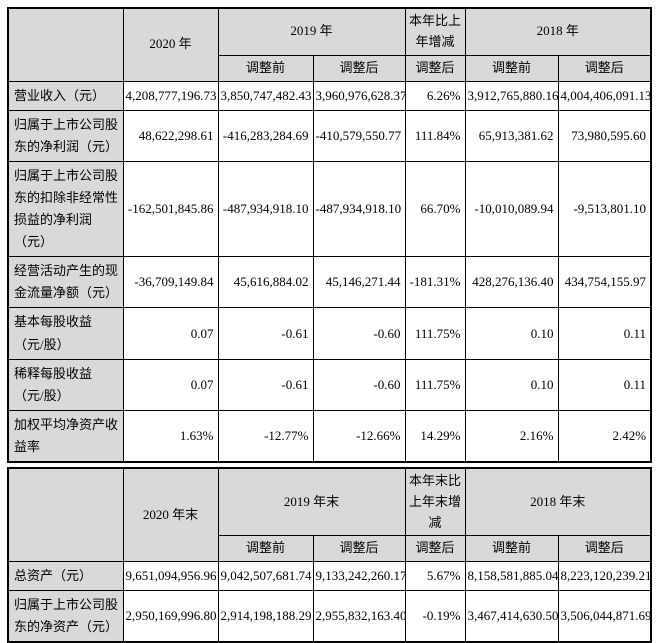 Image resolution: width=658 pixels, height=643 pixels. Describe the element at coordinates (170, 515) in the screenshot. I see `header-2020-end: 2020 年末` at that location.